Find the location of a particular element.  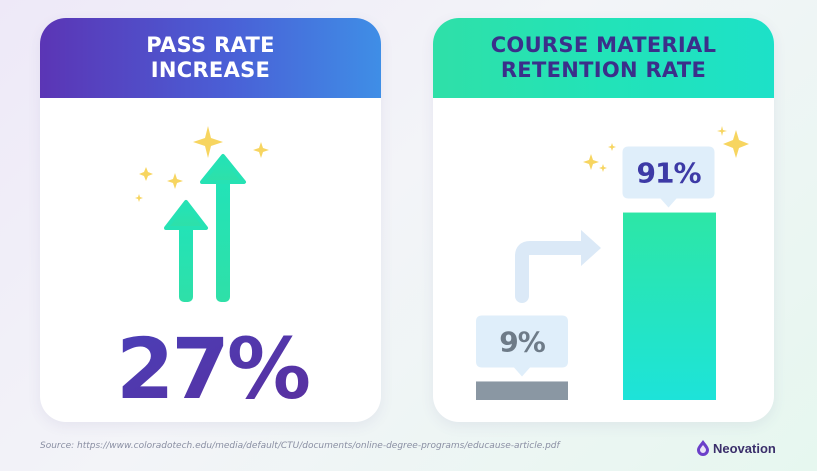

retention-title-line-1: COURSE MATERIAL is located at coordinates (603, 45).